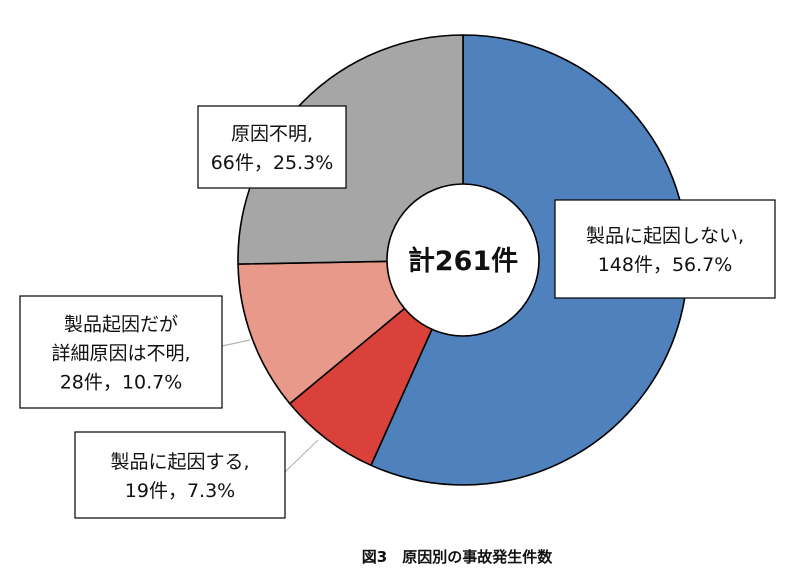 The width and height of the screenshot is (800, 580). What do you see at coordinates (350, 149) in the screenshot?
I see `slice-cause-unknown` at bounding box center [350, 149].